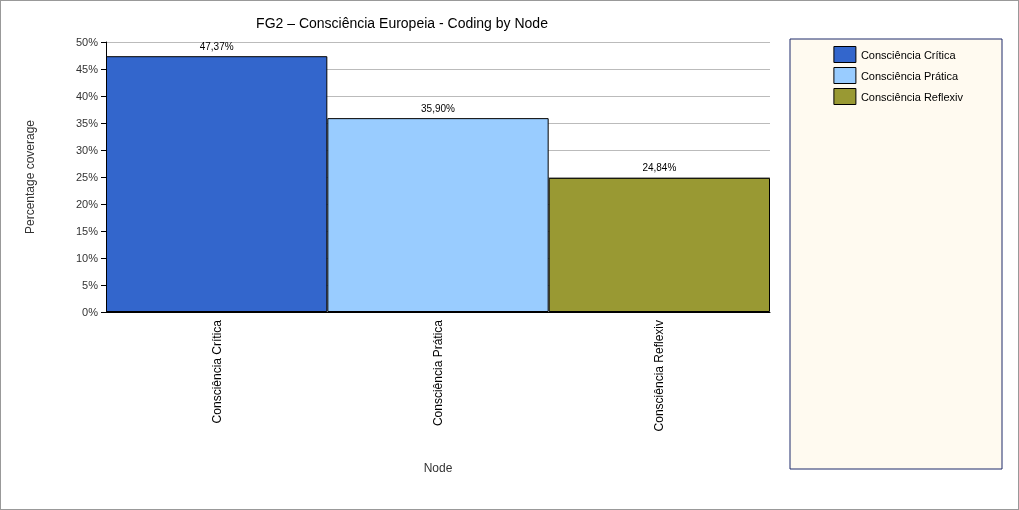  I want to click on y-tick-label: 50%, so click(87, 42).